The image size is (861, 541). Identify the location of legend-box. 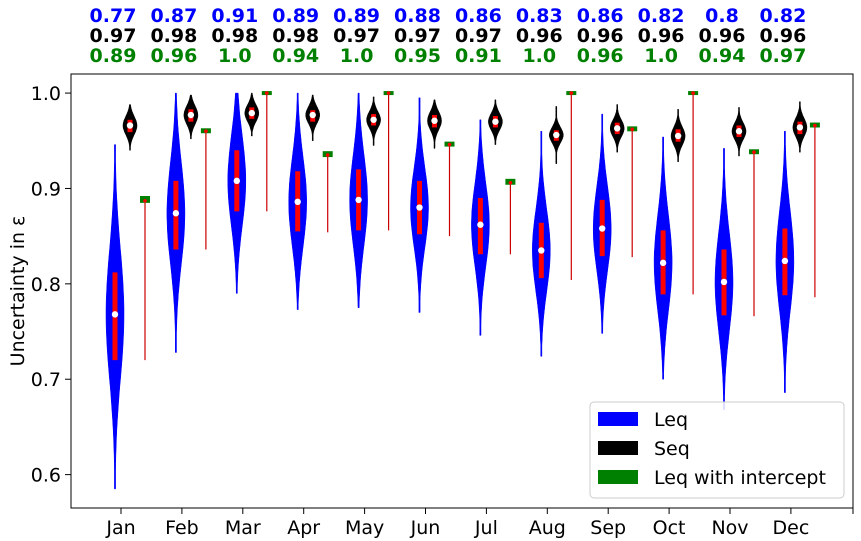
(717, 450).